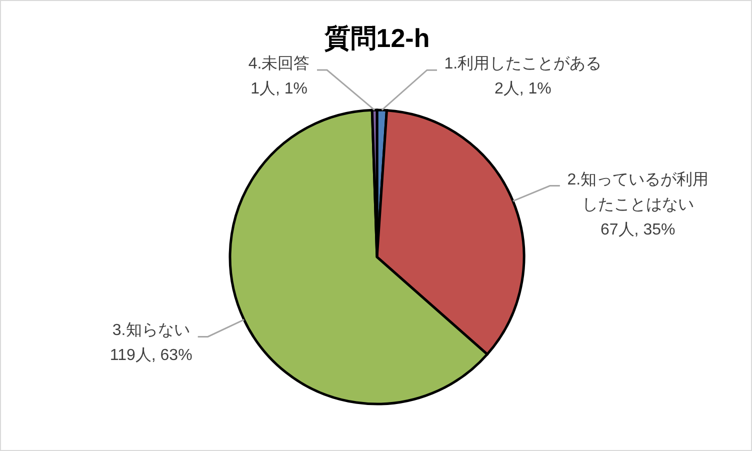  I want to click on slice-label: 1.利用したことがある, so click(523, 63).